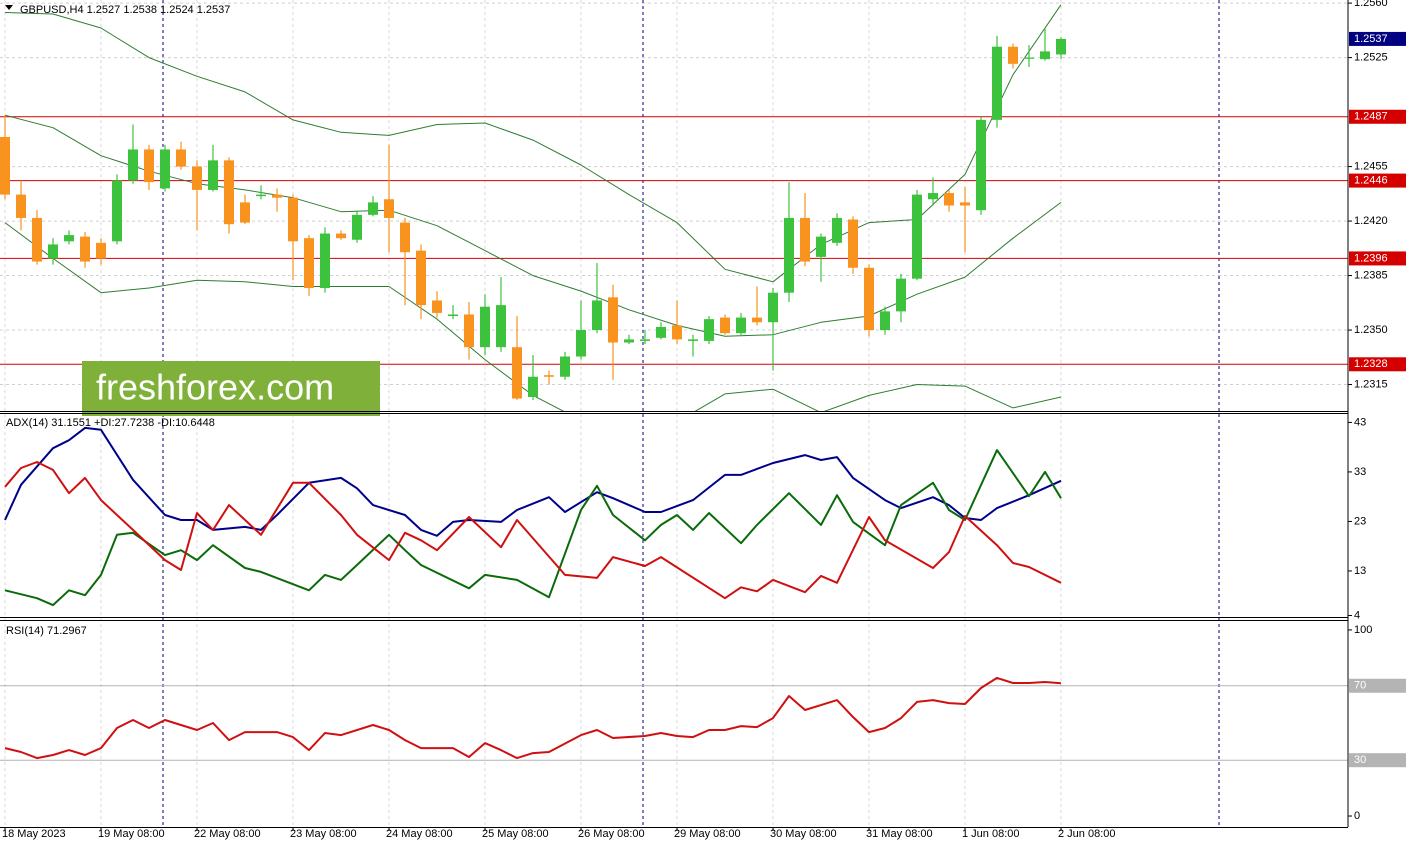 This screenshot has width=1408, height=841. Describe the element at coordinates (110, 423) in the screenshot. I see `panel-title: ADX(14) 31.1551 +DI:27.7238 -DI:10.6448` at that location.